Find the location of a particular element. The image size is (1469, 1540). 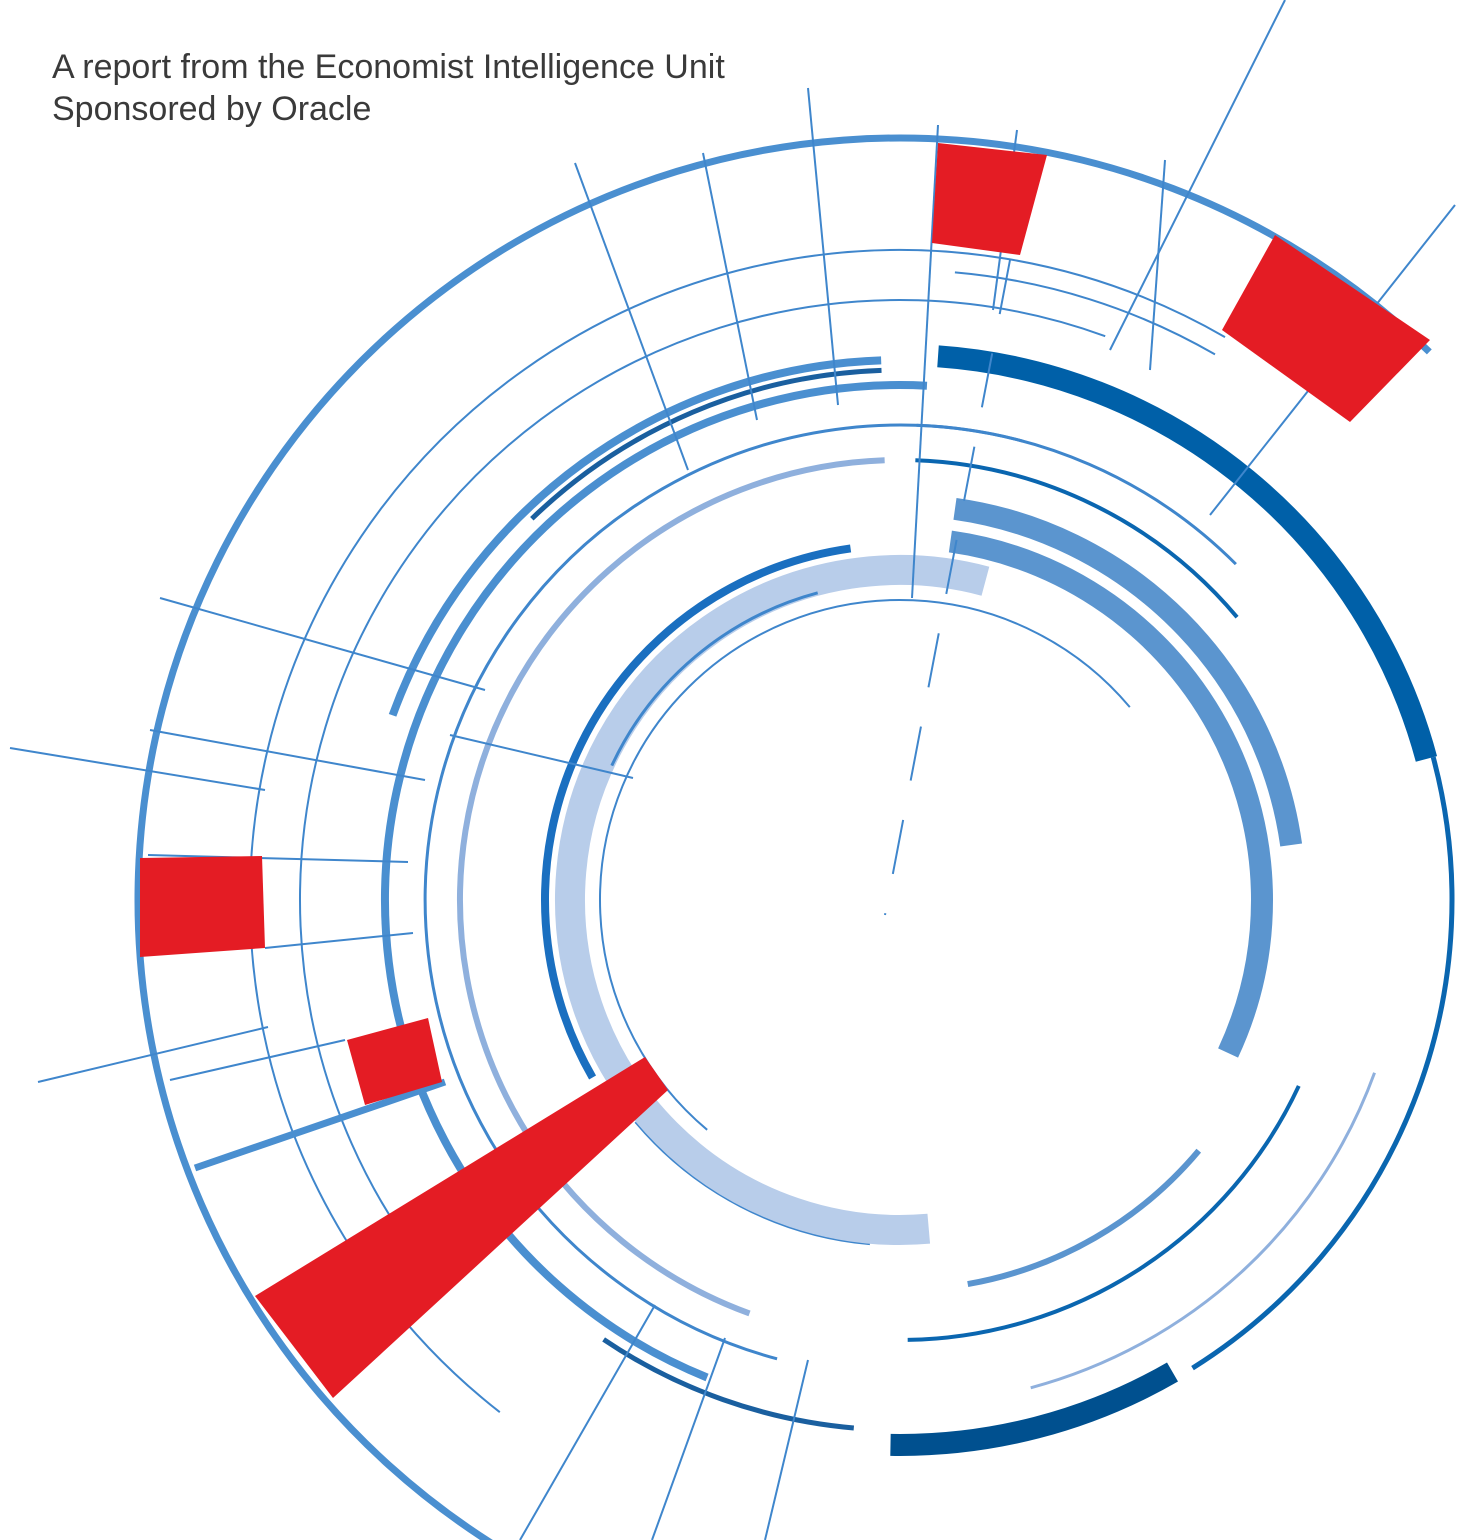

sponsor: Sponsored by Oracle is located at coordinates (211, 109).